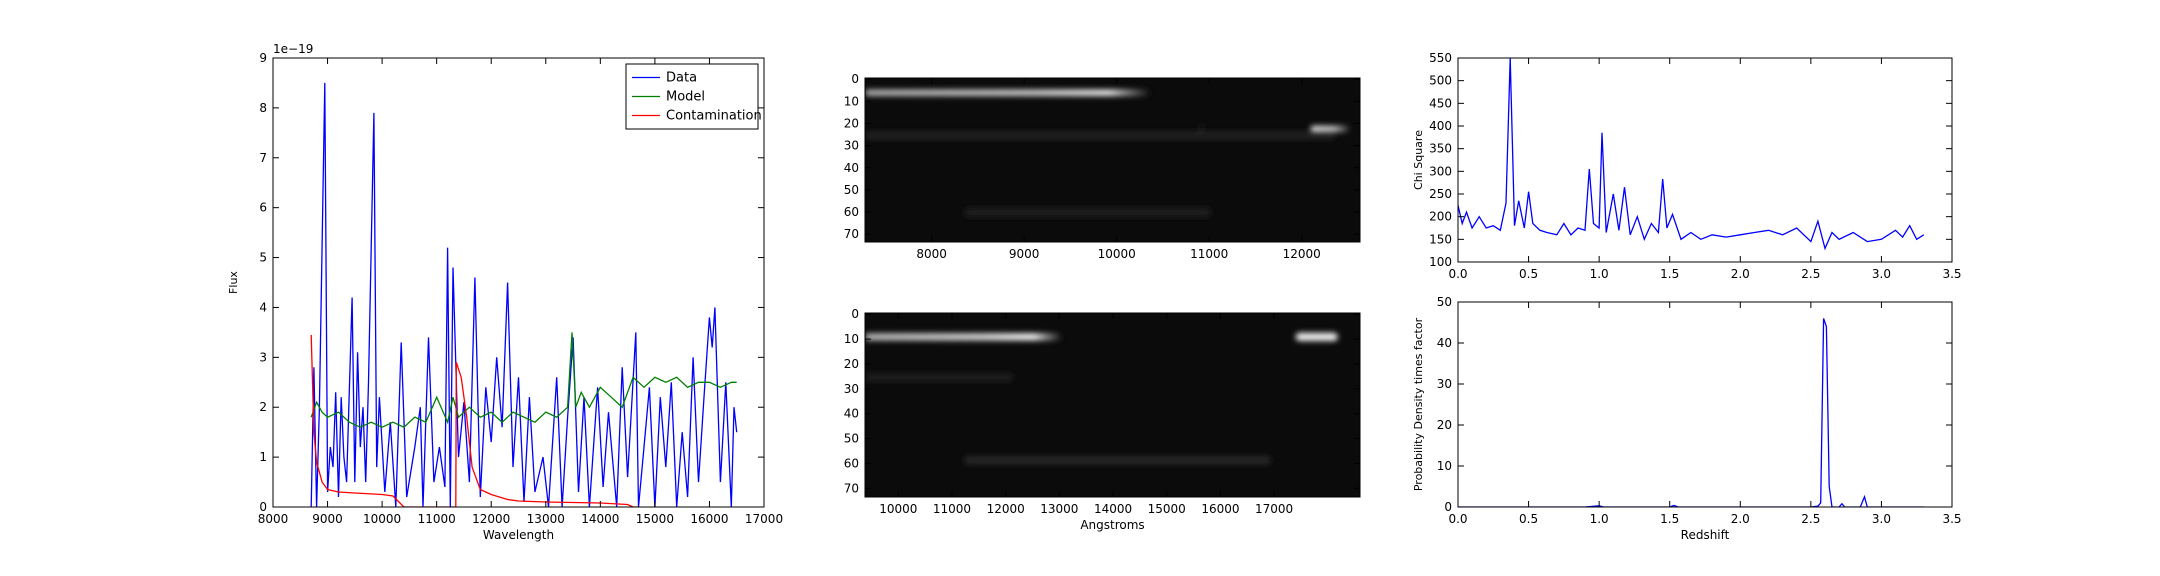 This screenshot has width=2160, height=576. What do you see at coordinates (293, 49) in the screenshot?
I see `offset-text: 1e−19` at bounding box center [293, 49].